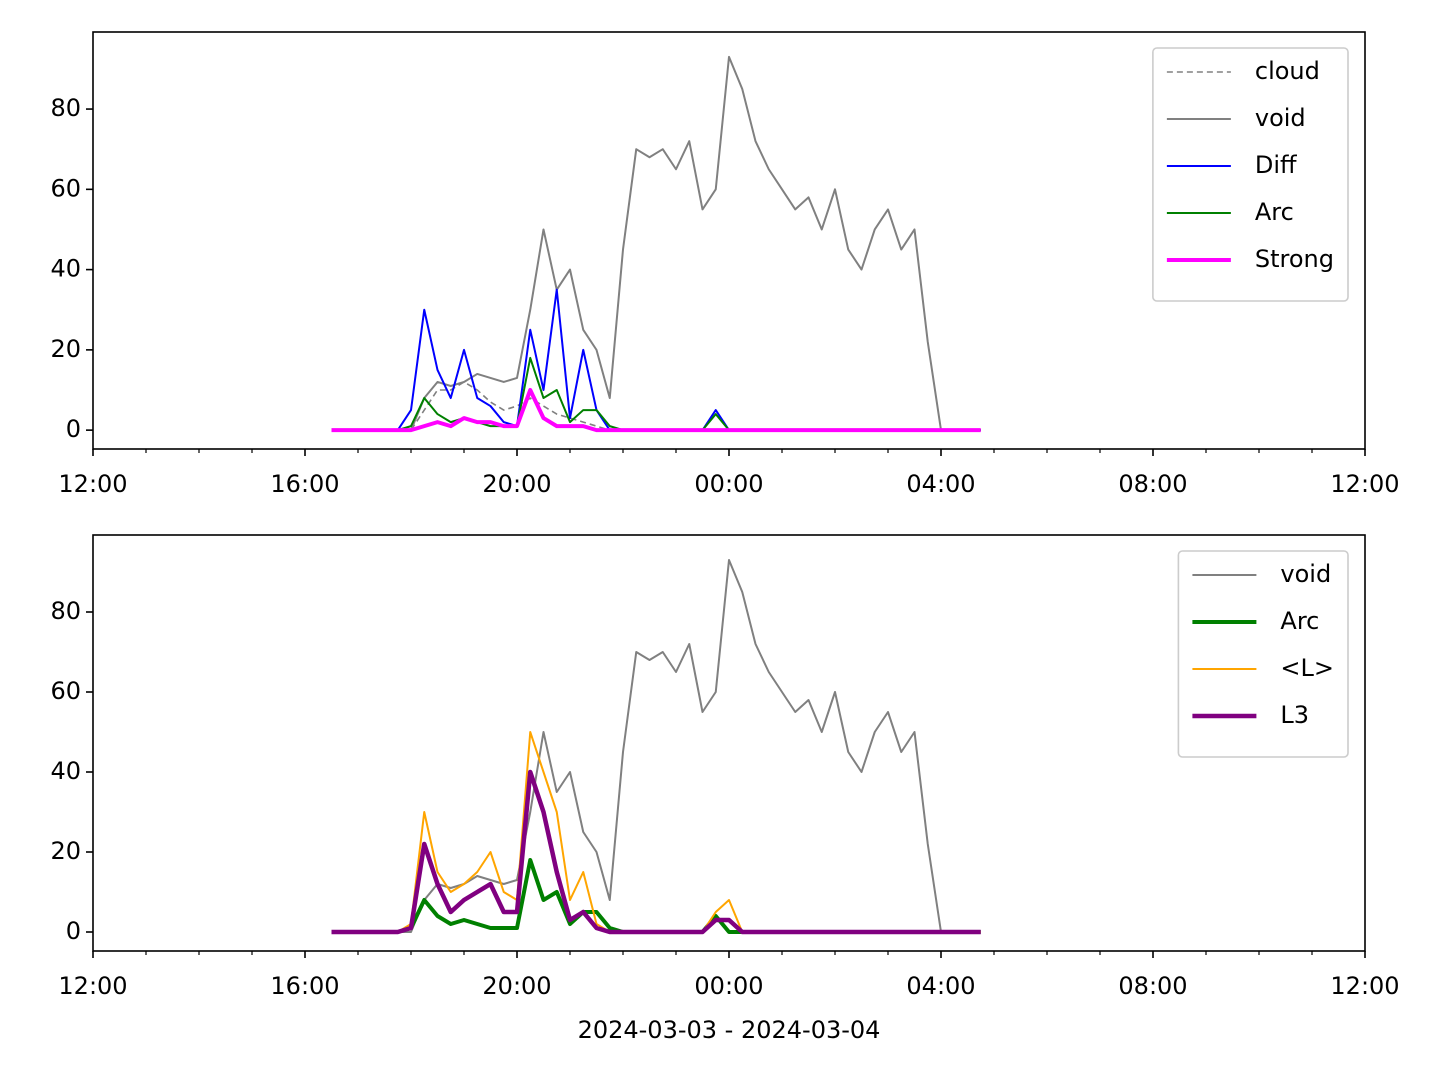 This screenshot has height=1080, width=1440. What do you see at coordinates (1307, 668) in the screenshot?
I see `legend-label: <L>` at bounding box center [1307, 668].